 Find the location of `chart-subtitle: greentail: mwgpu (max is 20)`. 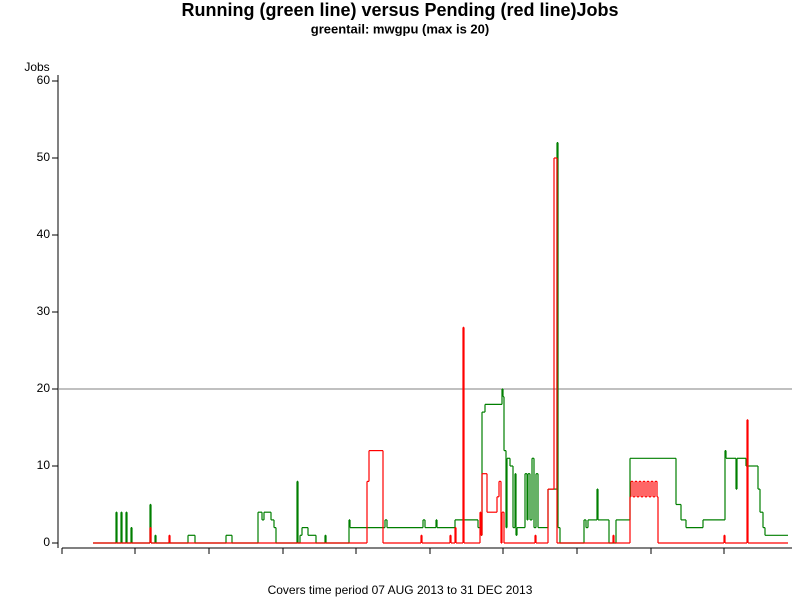

chart-subtitle: greentail: mwgpu (max is 20) is located at coordinates (400, 28).